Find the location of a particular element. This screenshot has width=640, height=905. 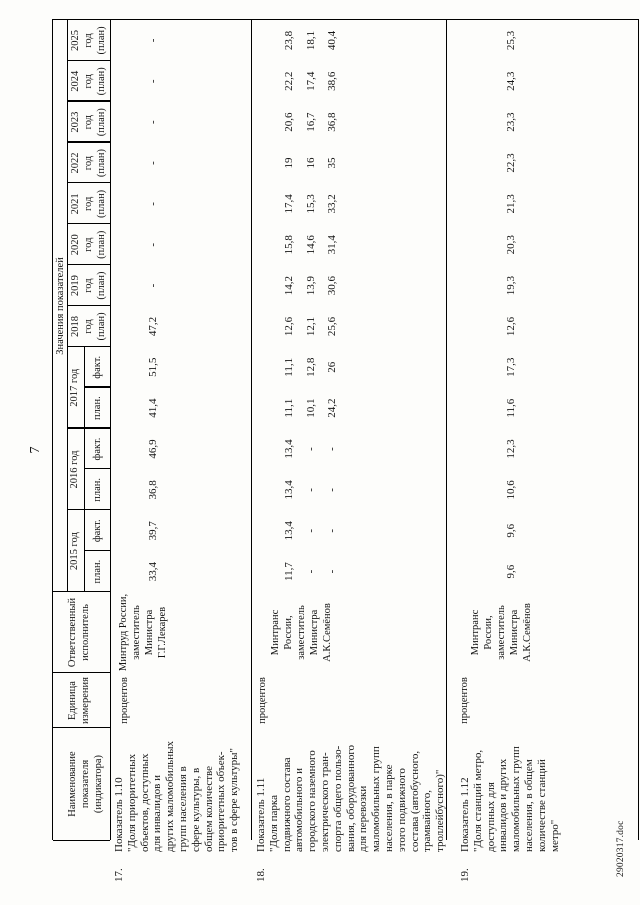

row-number: 18. is located at coordinates (261, 875).